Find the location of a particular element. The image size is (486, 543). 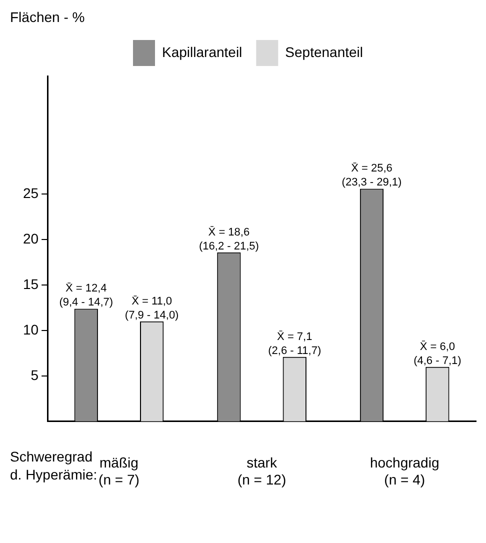

data-label: X̄ = 11,0 (7,9 - 14,0) is located at coordinates (151, 308).